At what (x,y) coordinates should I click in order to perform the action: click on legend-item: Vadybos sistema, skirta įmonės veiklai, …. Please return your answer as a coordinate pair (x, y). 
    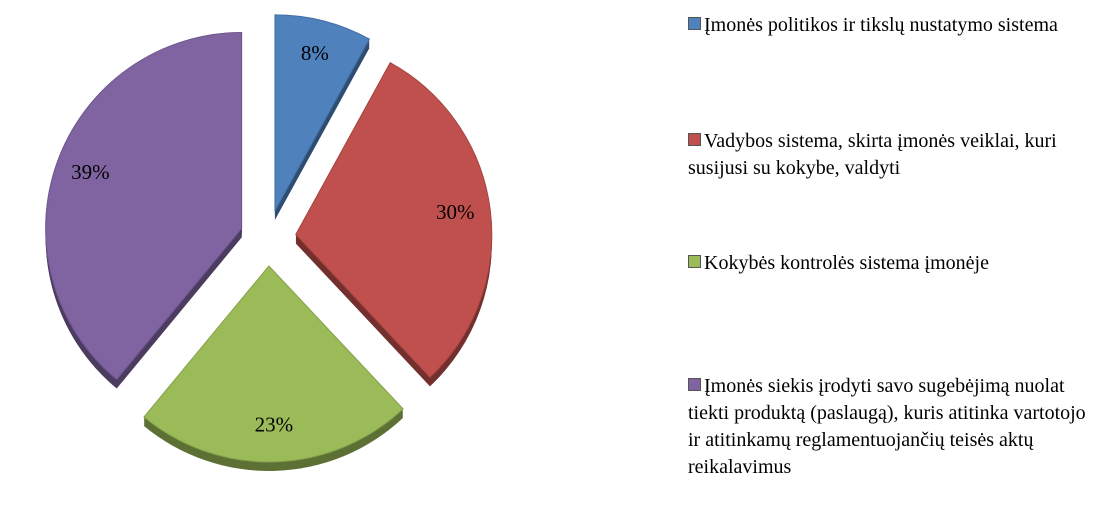
    Looking at the image, I should click on (888, 155).